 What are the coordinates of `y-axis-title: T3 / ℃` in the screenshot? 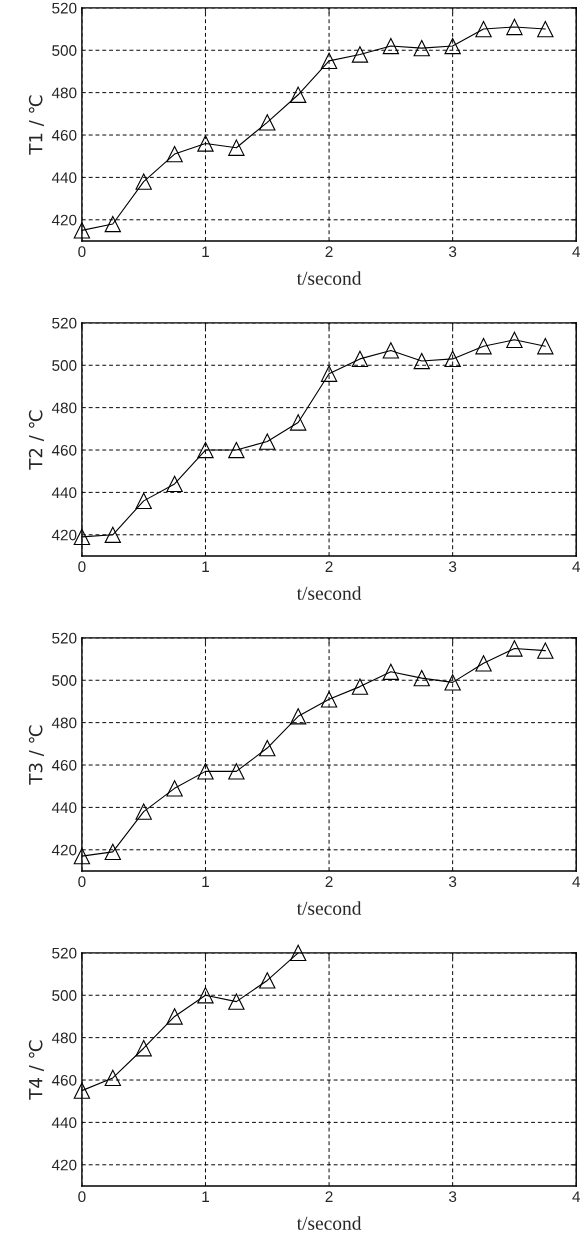 It's located at (36, 755).